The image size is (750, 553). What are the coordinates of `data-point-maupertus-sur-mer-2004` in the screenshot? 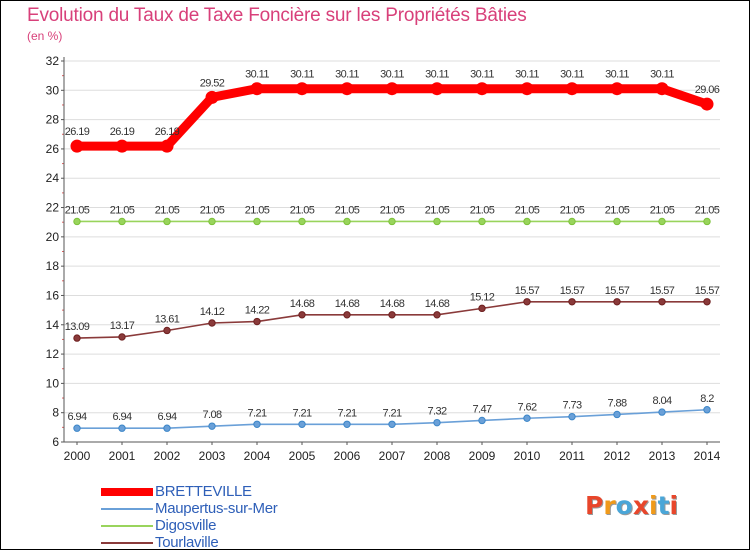 It's located at (257, 424).